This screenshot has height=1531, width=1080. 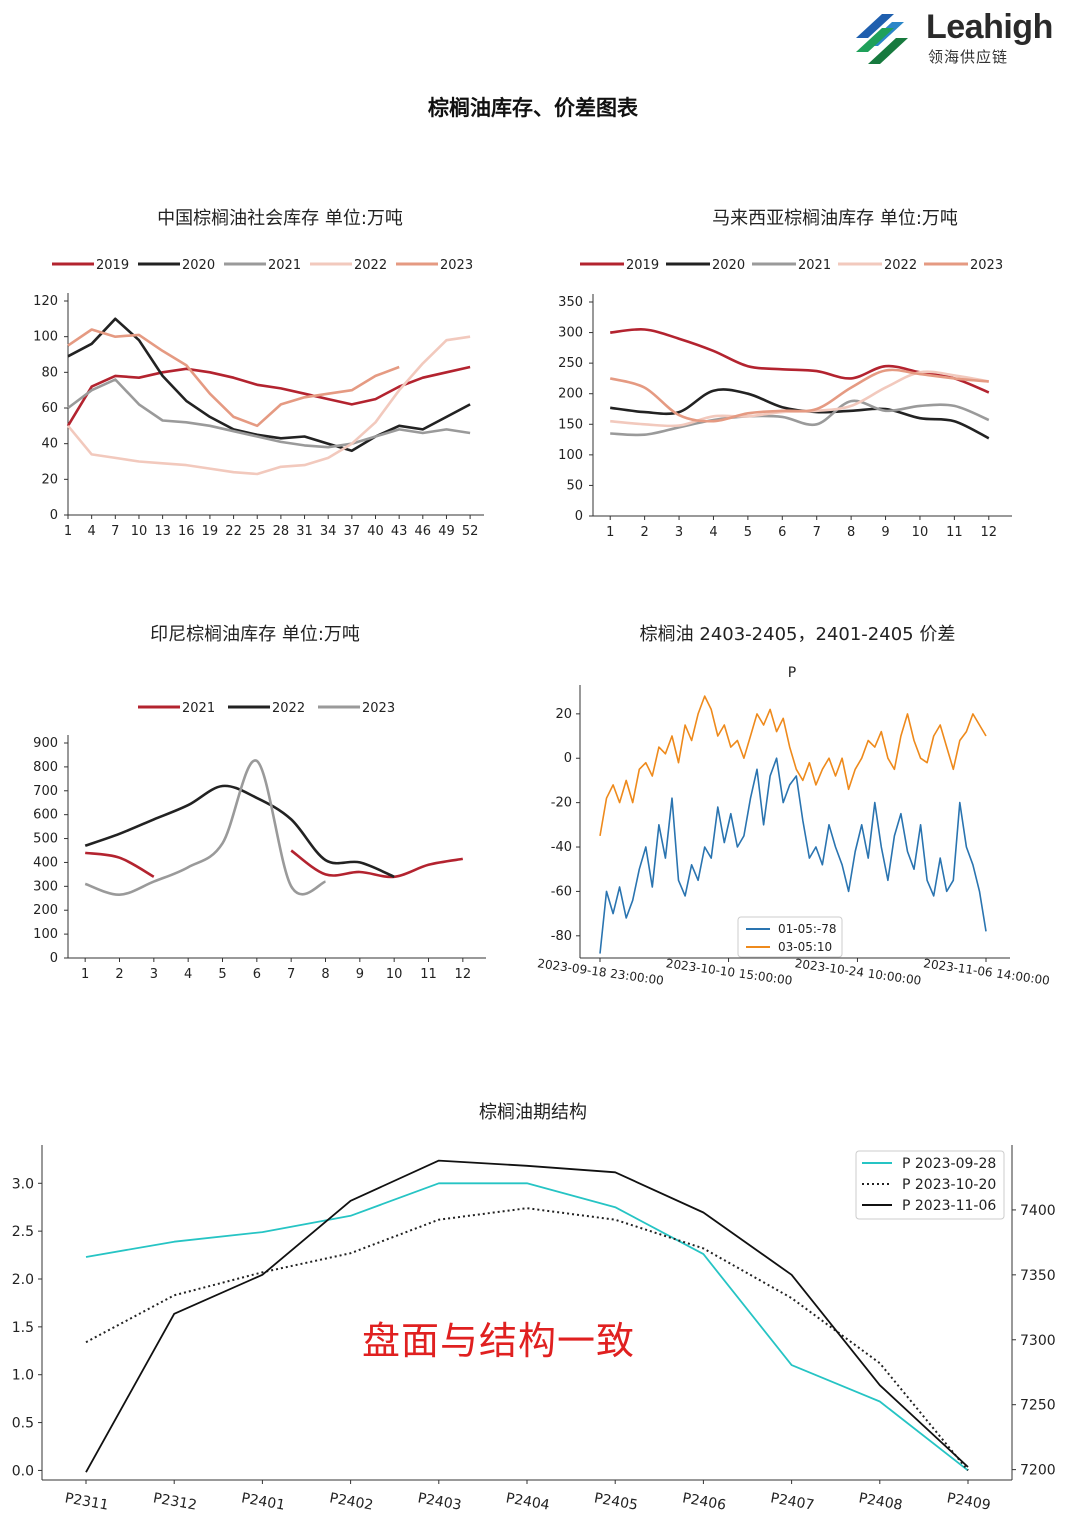 I want to click on left-tick-label: 2.0, so click(x=23, y=1280).